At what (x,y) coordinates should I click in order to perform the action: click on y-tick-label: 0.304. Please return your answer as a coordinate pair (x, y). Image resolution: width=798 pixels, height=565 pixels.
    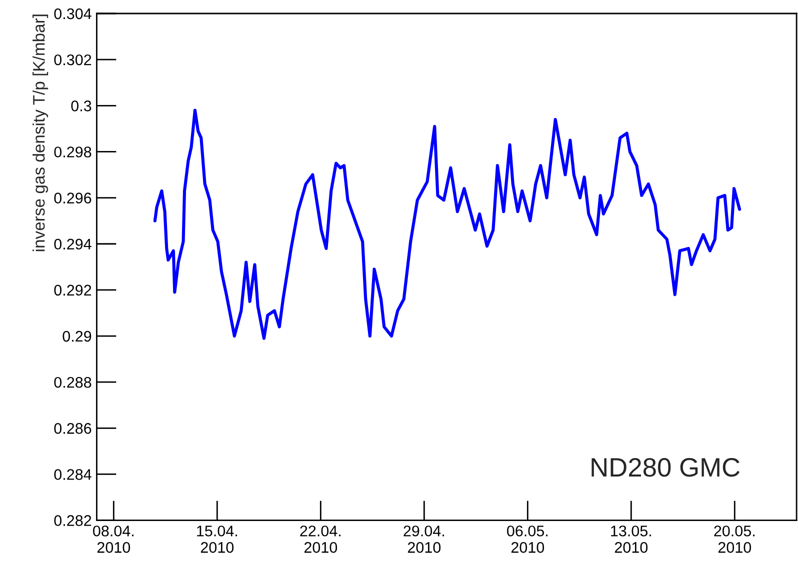
    Looking at the image, I should click on (73, 14).